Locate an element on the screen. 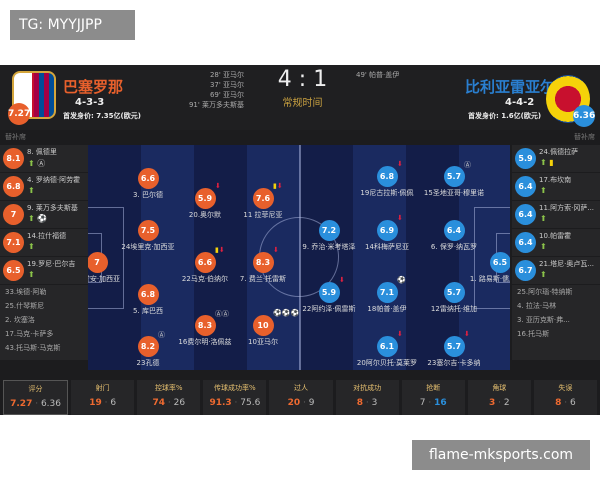 The height and width of the screenshot is (480, 600). player-marker: 8.3 16费尔明·洛佩兹 ⒶⒶ is located at coordinates (205, 328).